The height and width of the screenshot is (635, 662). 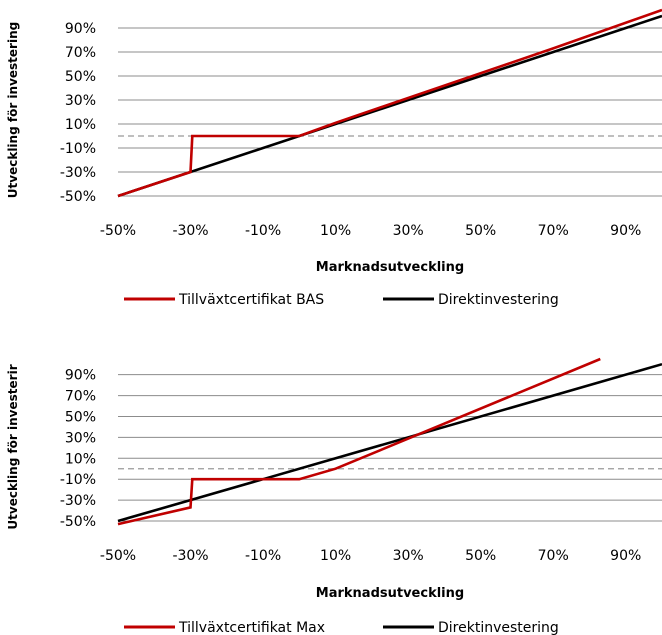 I want to click on c2-x-tick-label: 10%, so click(x=335, y=556).